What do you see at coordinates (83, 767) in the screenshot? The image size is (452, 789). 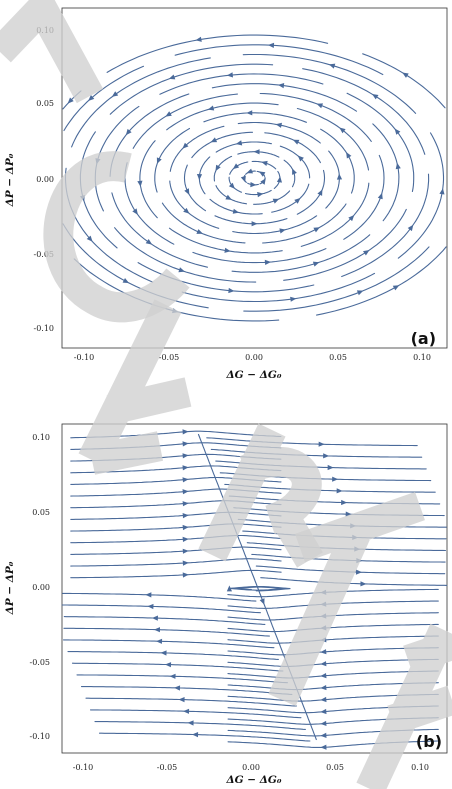 I see `panel-b-x-tick-label: -0.10` at bounding box center [83, 767].